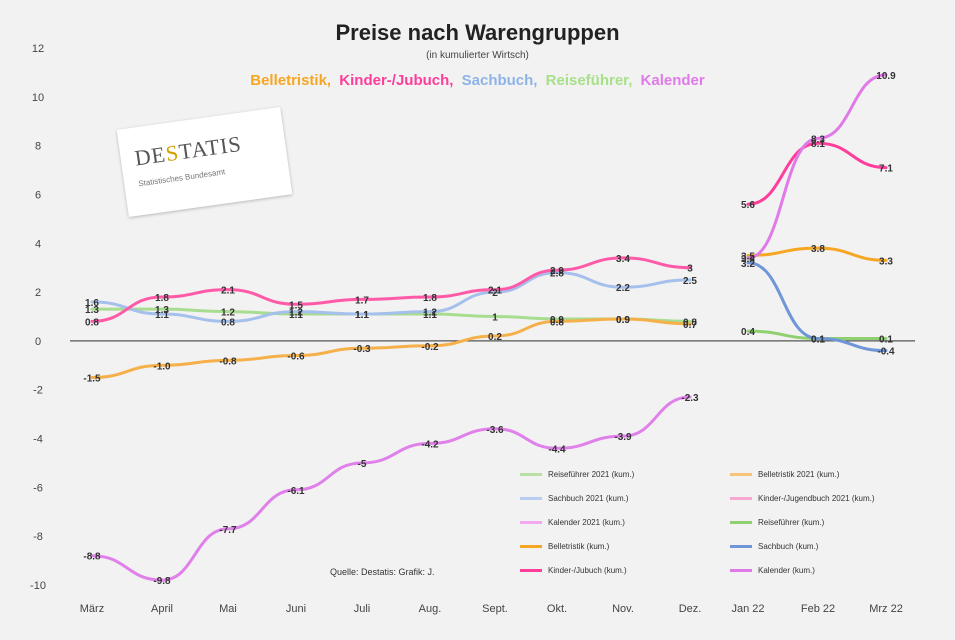  I want to click on series-header-kinderbuch: Kinder-/Jubuch,, so click(396, 80).